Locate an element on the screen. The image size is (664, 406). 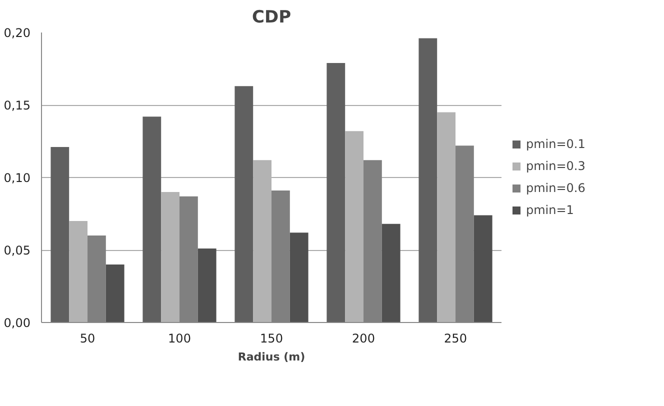
legend-label: pmin=1 is located at coordinates (550, 210).